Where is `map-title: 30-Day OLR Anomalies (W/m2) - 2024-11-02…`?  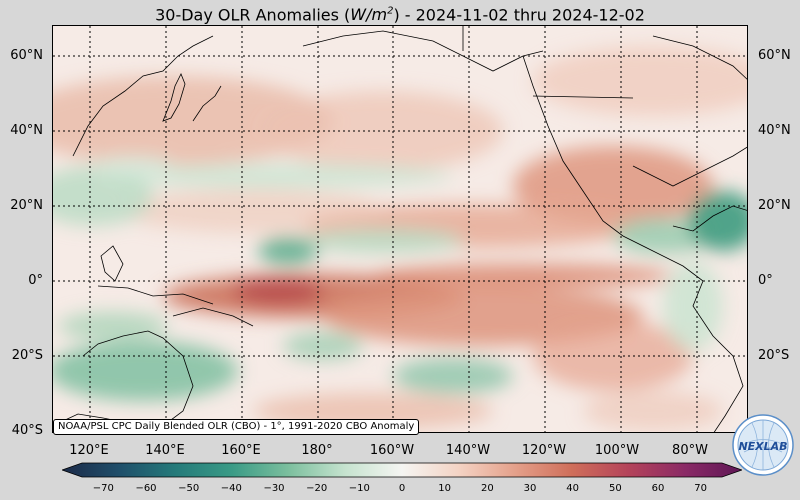 map-title: 30-Day OLR Anomalies (W/m2) - 2024-11-02… is located at coordinates (400, 15).